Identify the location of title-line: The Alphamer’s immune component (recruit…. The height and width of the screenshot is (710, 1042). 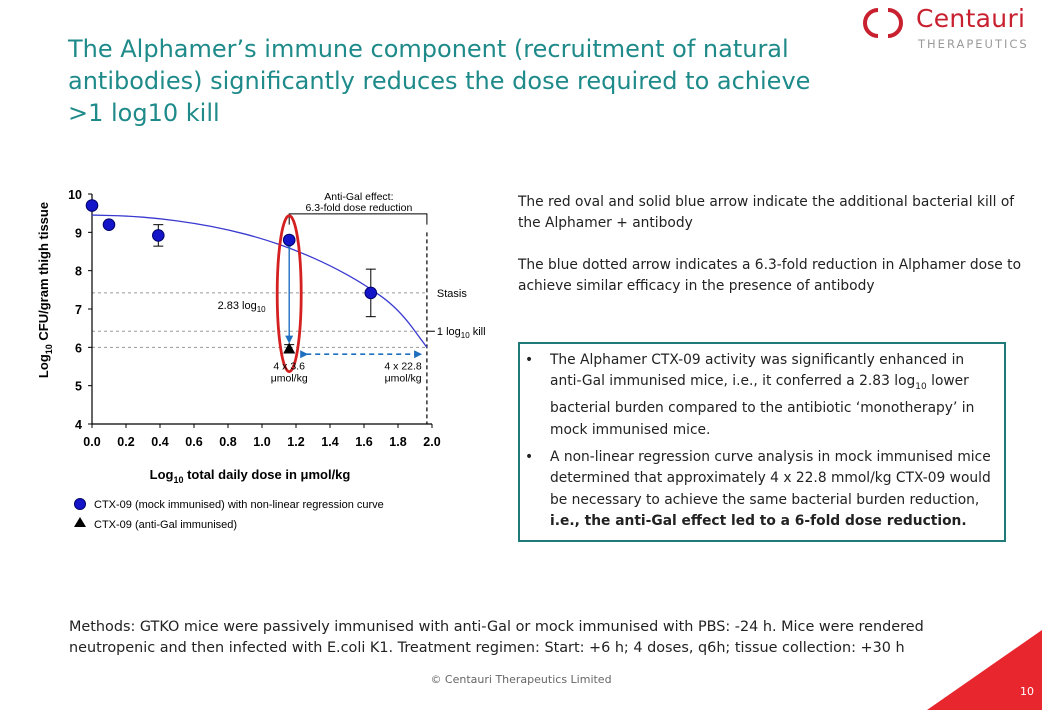
(428, 49).